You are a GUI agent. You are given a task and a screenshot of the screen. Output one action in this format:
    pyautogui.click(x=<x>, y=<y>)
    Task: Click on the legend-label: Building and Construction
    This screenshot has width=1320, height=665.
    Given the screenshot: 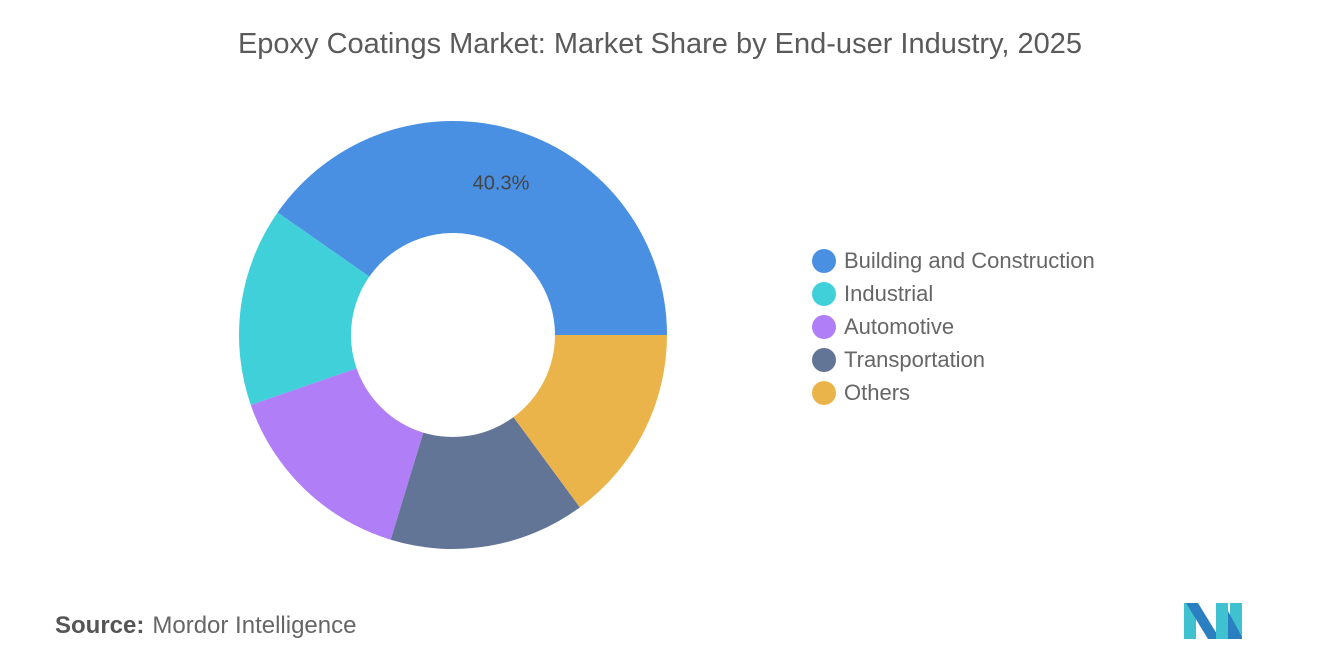 What is the action you would take?
    pyautogui.click(x=969, y=260)
    